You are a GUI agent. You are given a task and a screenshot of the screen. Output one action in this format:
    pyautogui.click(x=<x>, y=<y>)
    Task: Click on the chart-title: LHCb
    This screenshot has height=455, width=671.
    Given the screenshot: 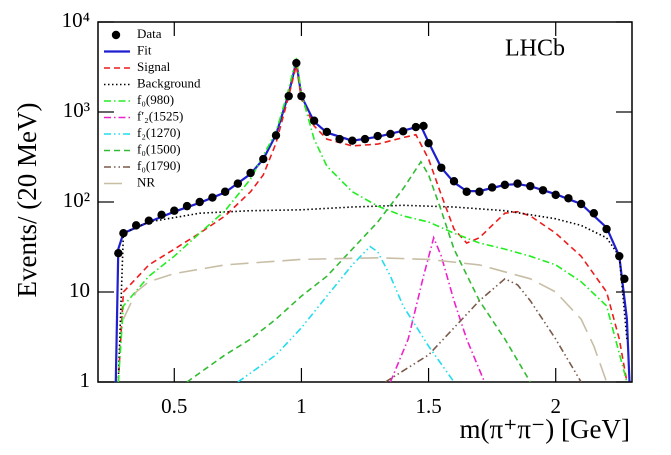 What is the action you would take?
    pyautogui.click(x=535, y=49)
    